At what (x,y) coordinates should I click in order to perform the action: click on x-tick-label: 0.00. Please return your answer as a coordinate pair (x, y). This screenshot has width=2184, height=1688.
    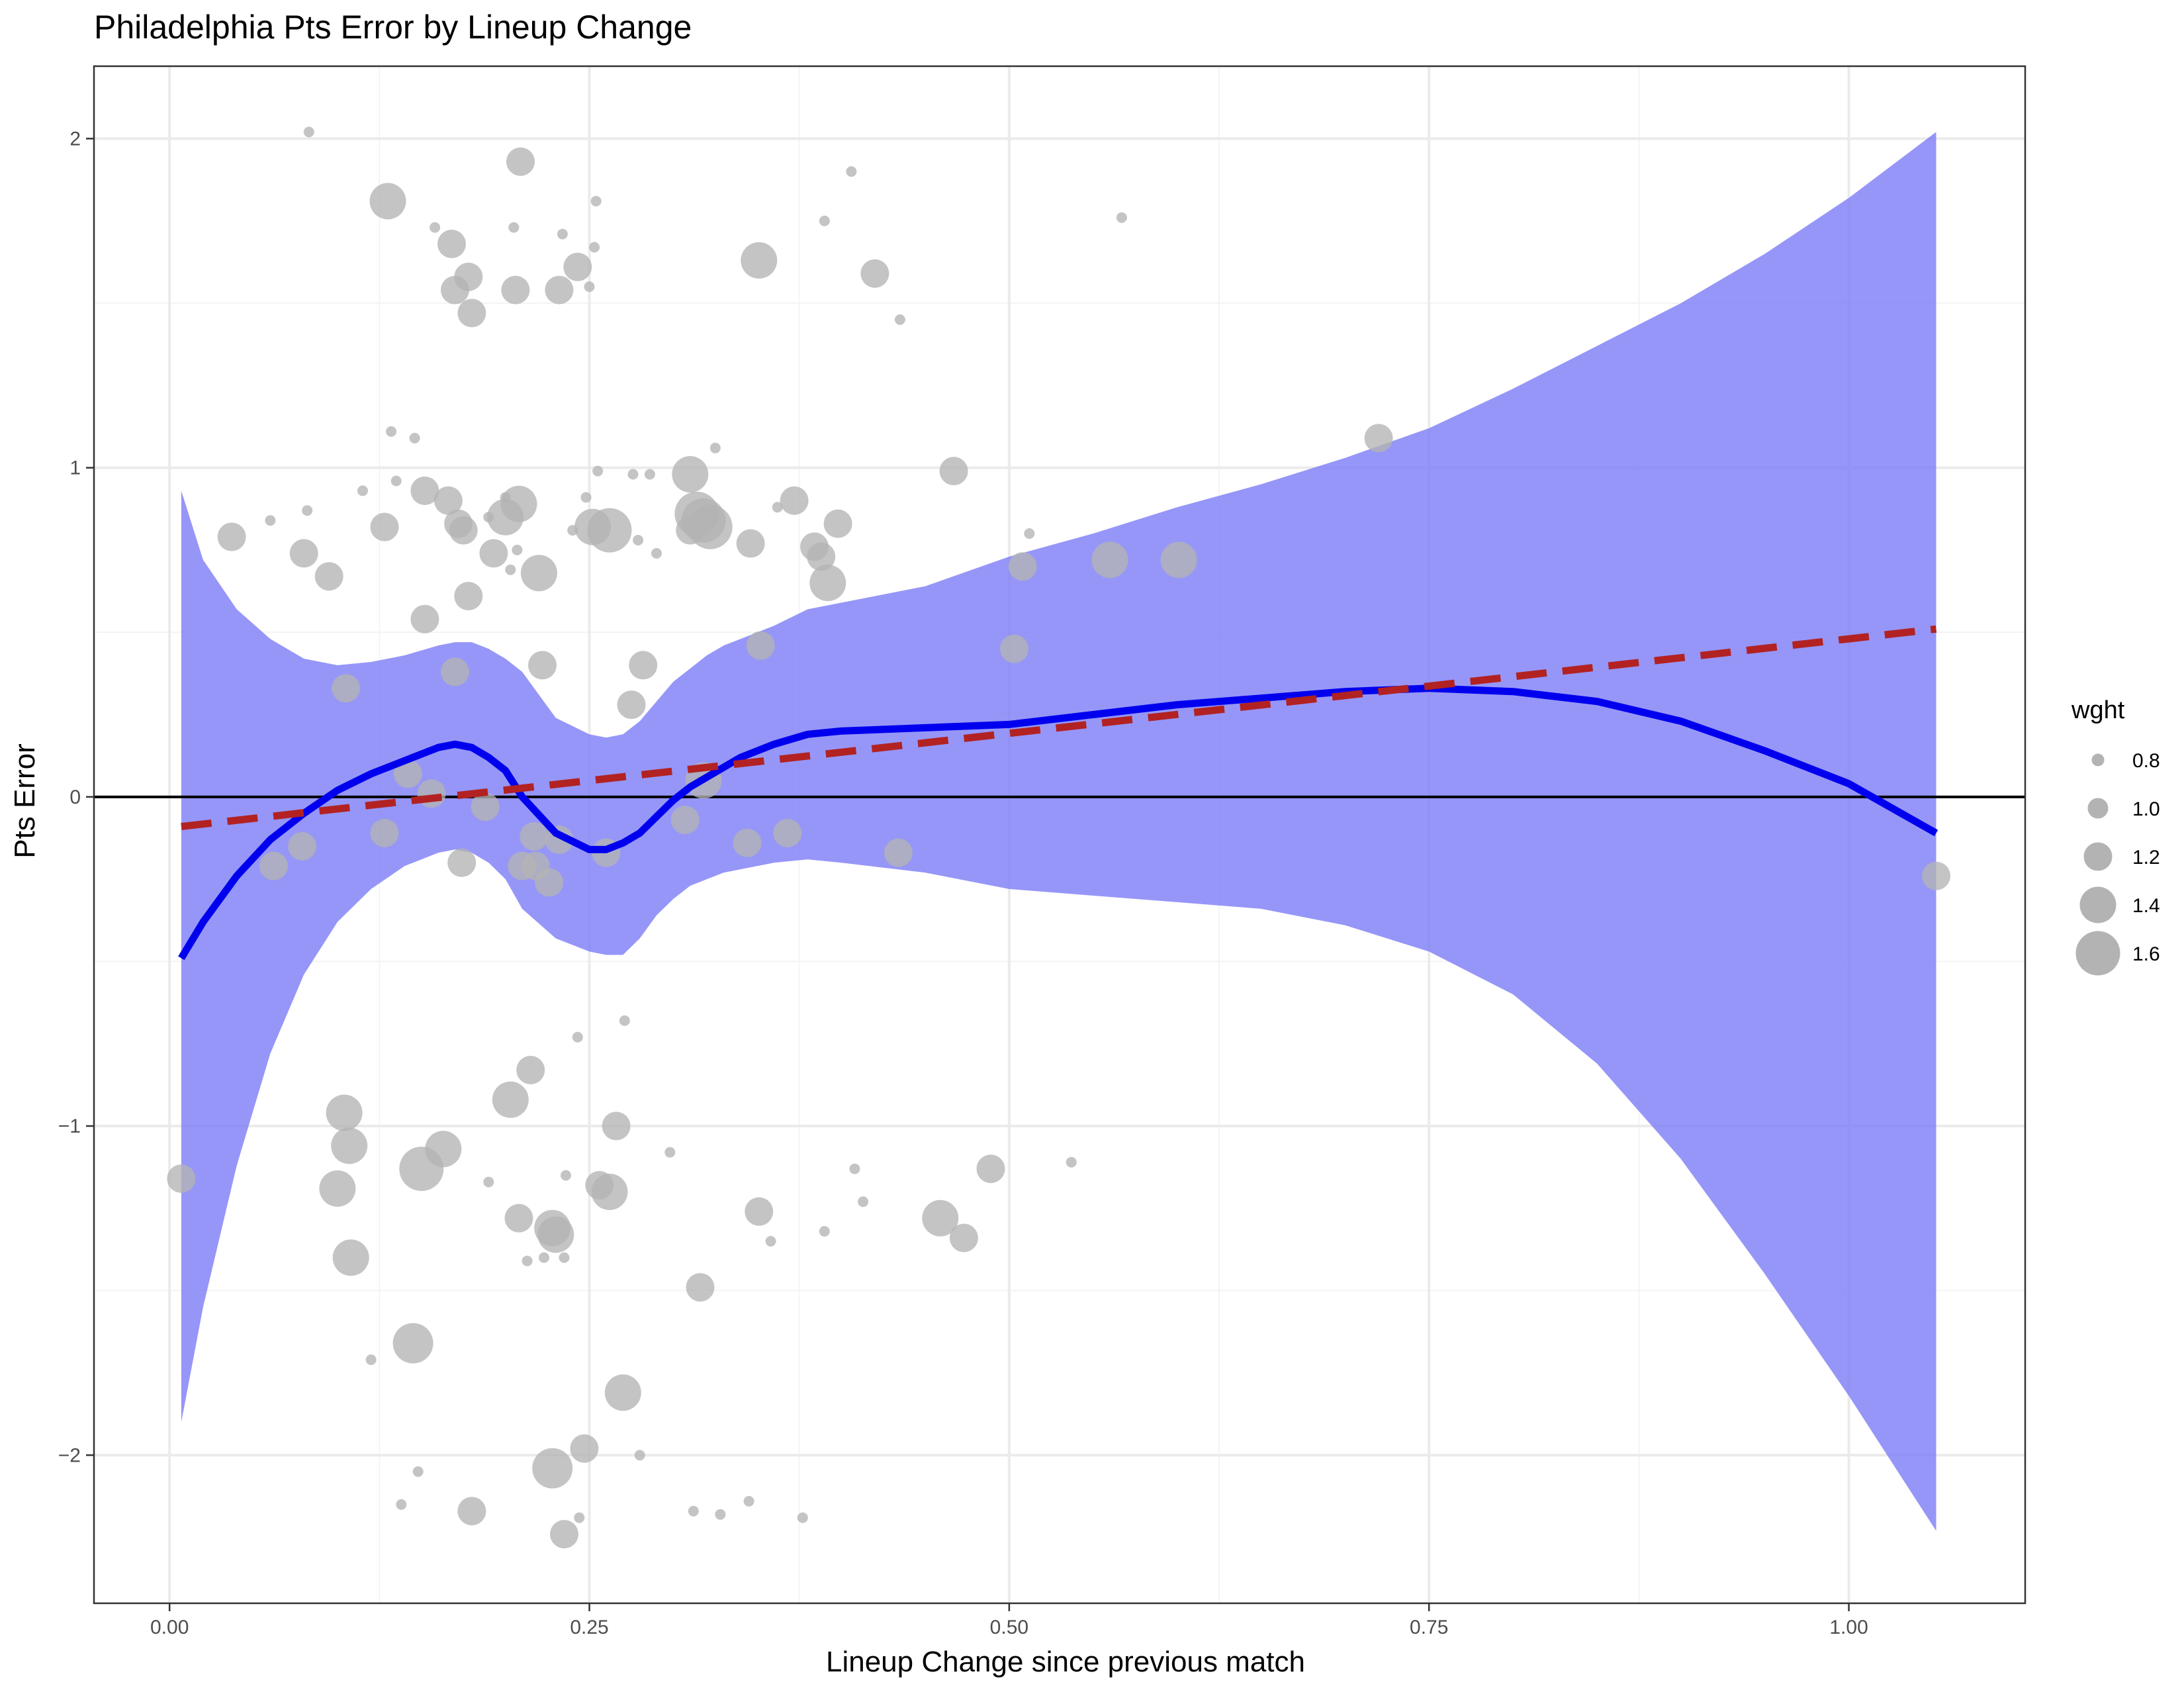
    Looking at the image, I should click on (170, 1627).